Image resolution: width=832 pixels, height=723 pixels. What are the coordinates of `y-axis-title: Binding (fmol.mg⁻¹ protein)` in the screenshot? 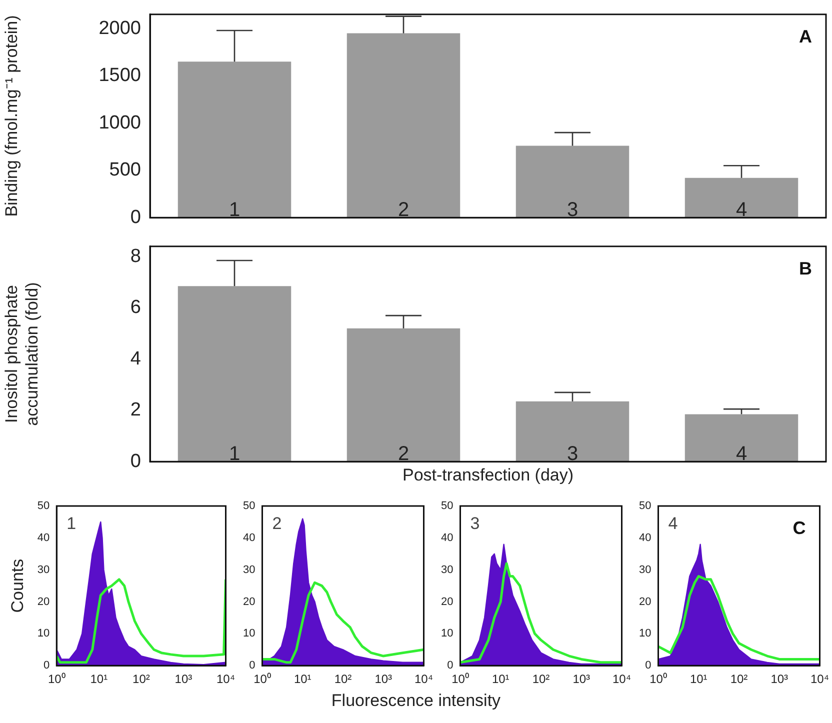 It's located at (11, 116).